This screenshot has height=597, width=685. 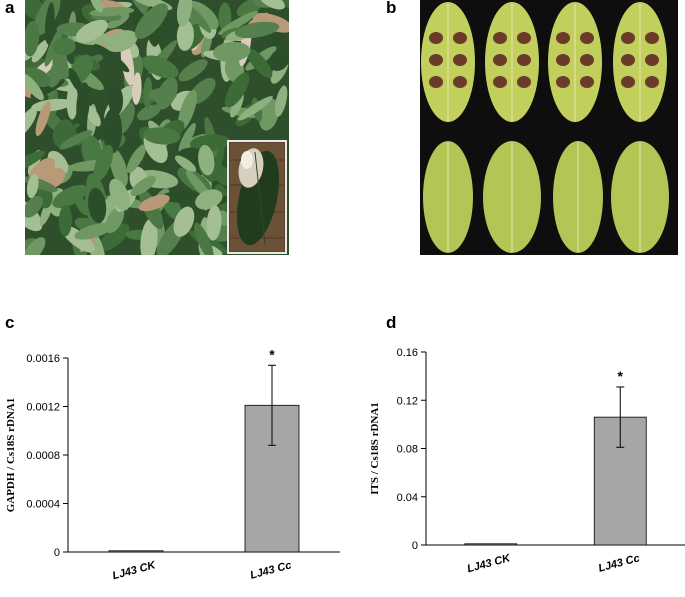 I want to click on y-tick-label: 0.12, so click(x=407, y=401).